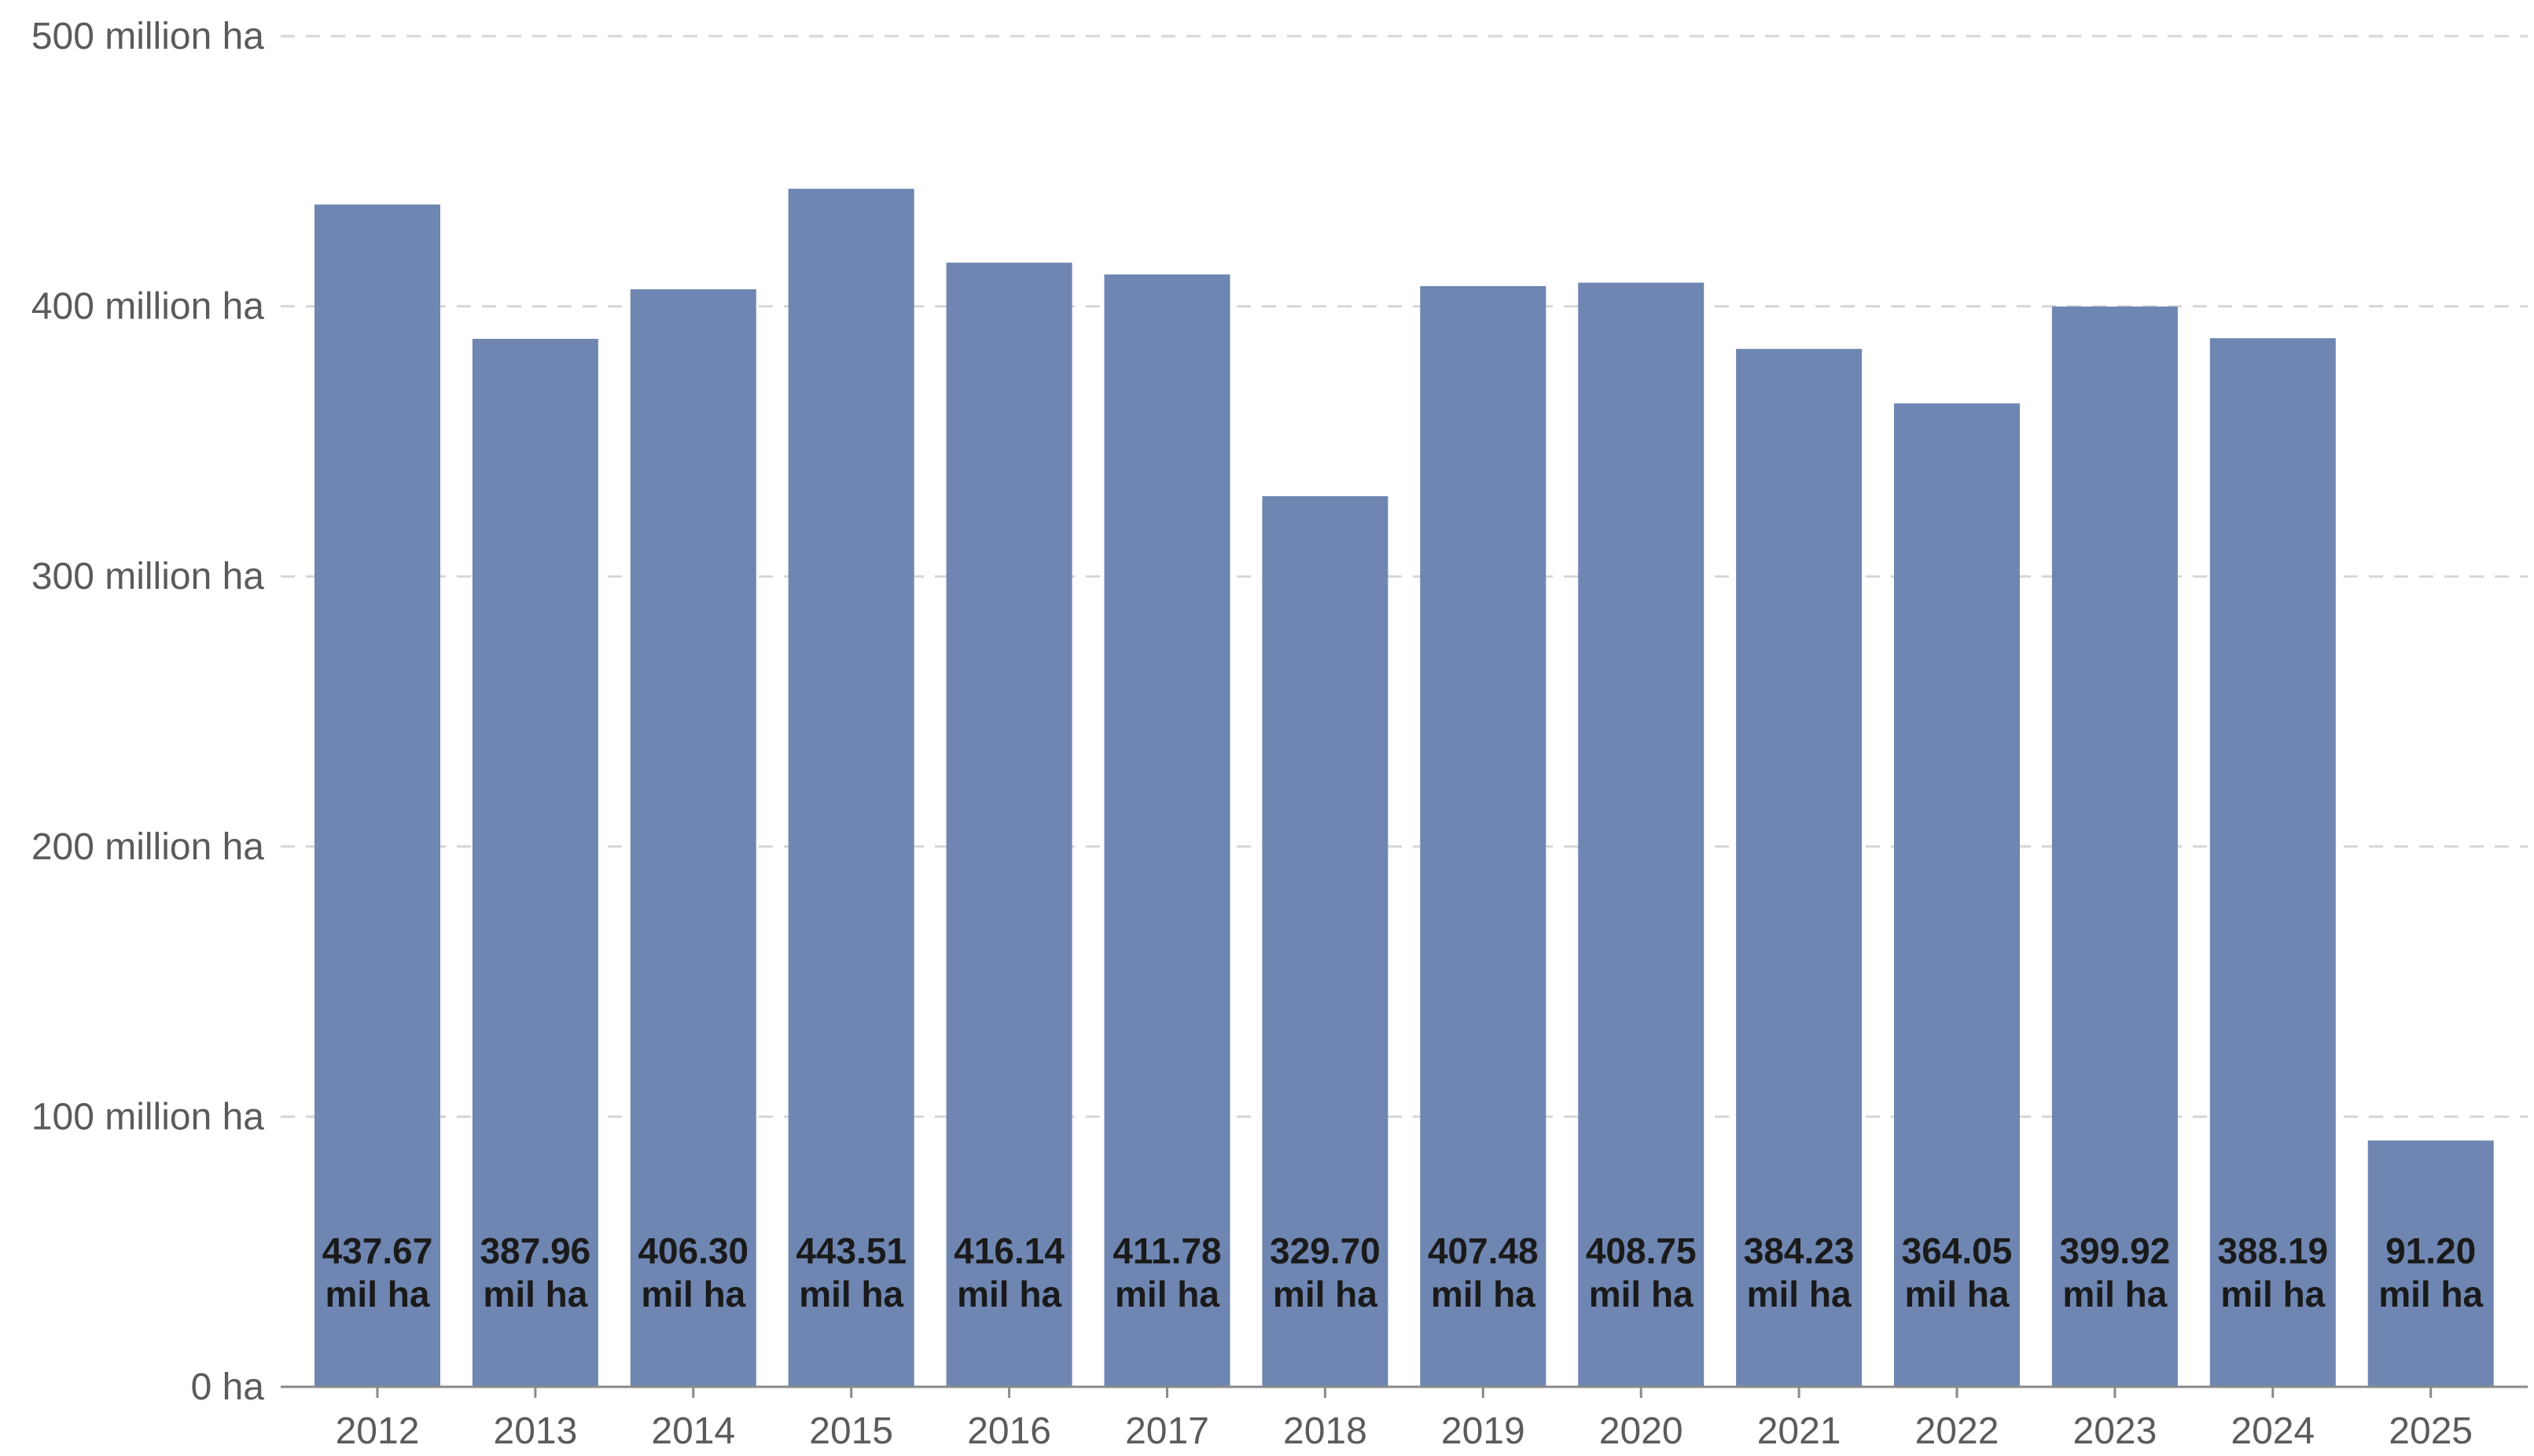 The image size is (2534, 1456). I want to click on x-tick-label: 2021, so click(1799, 1431).